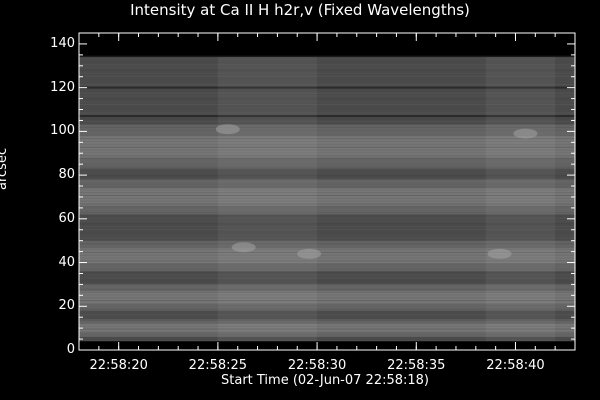 This screenshot has width=600, height=400. Describe the element at coordinates (62, 87) in the screenshot. I see `y-tick-label: 120` at that location.